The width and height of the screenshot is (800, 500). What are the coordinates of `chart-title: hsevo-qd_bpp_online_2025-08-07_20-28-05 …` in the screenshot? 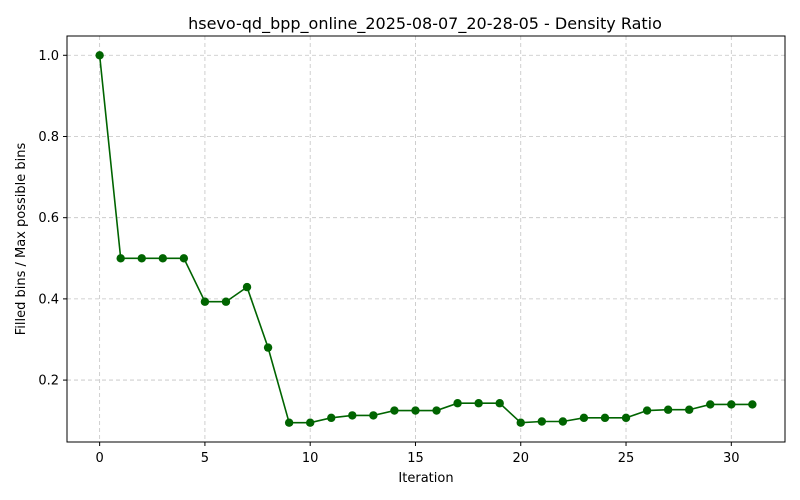 It's located at (425, 24).